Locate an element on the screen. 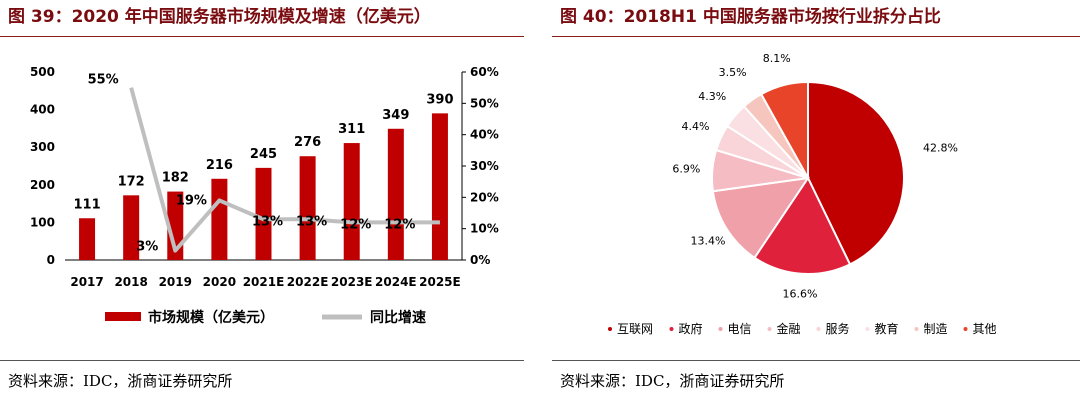 The height and width of the screenshot is (401, 1080). bar-value-label: 390 is located at coordinates (439, 99).